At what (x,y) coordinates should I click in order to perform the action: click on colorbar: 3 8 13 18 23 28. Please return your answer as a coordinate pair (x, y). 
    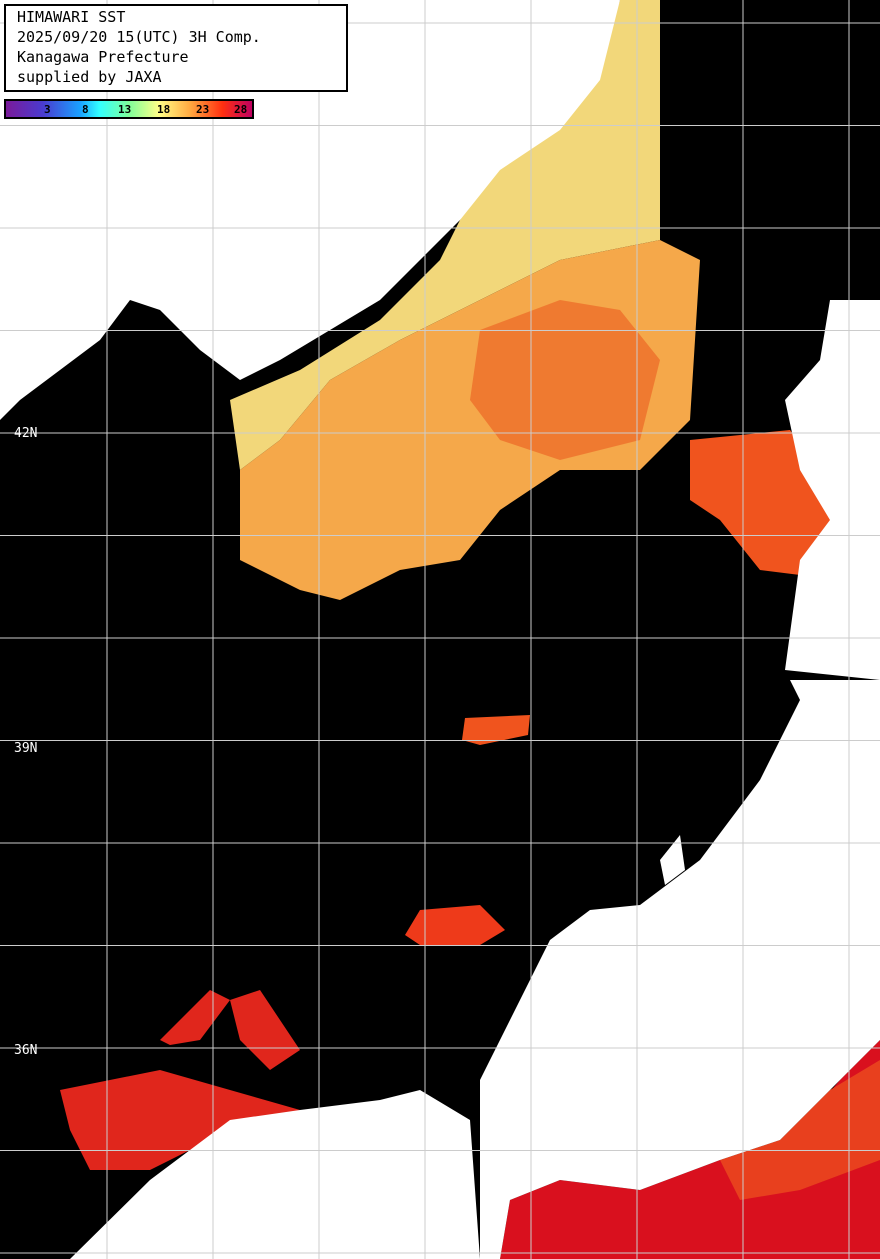
    Looking at the image, I should click on (129, 109).